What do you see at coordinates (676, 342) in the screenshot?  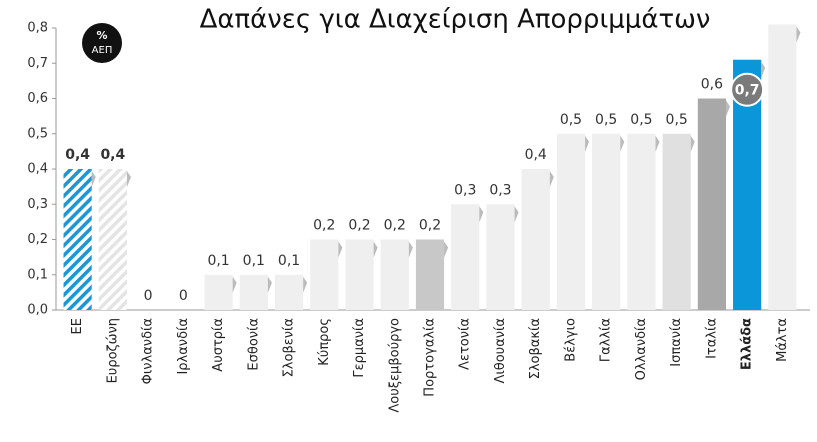 I see `x-tick-label: Ισπανία` at bounding box center [676, 342].